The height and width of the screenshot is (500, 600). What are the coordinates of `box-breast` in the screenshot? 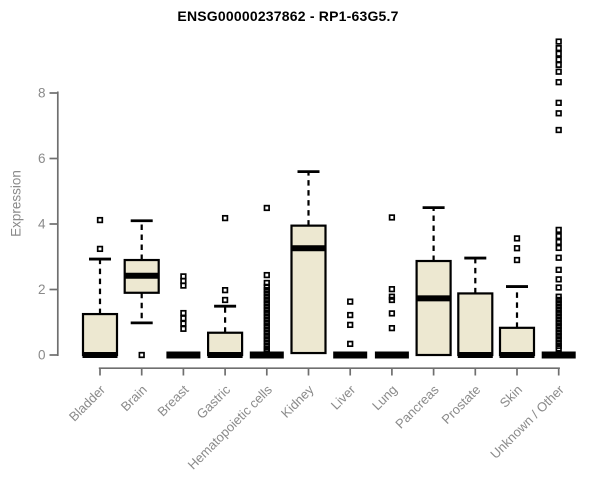 It's located at (183, 316).